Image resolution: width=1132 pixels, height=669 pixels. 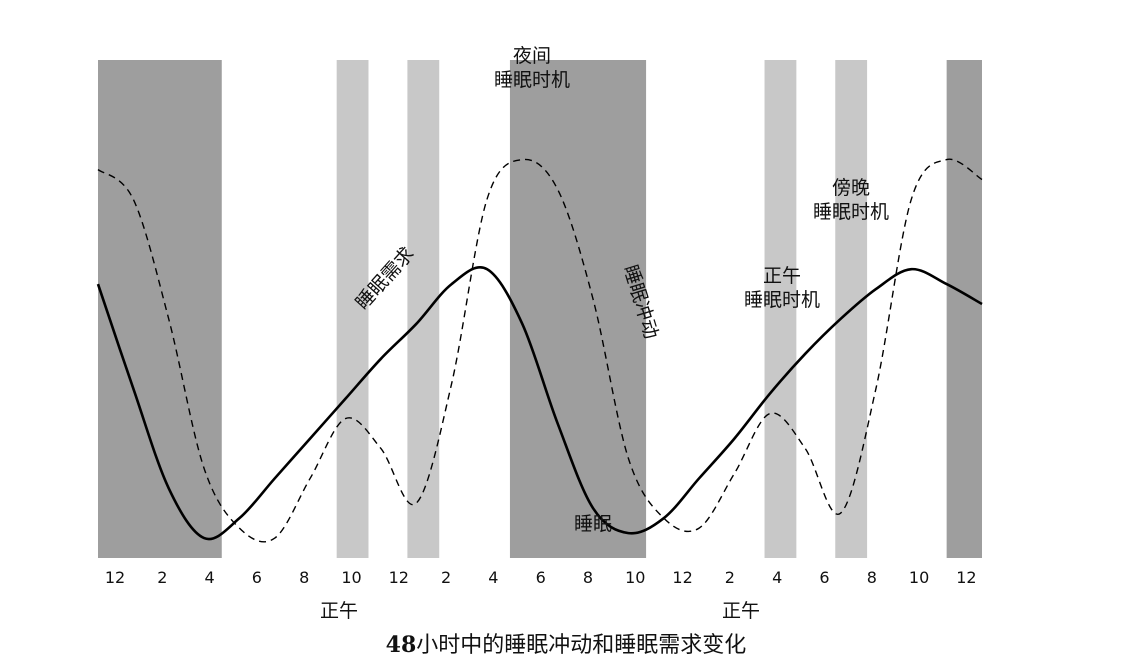 I want to click on caption-number: 48, so click(x=401, y=645).